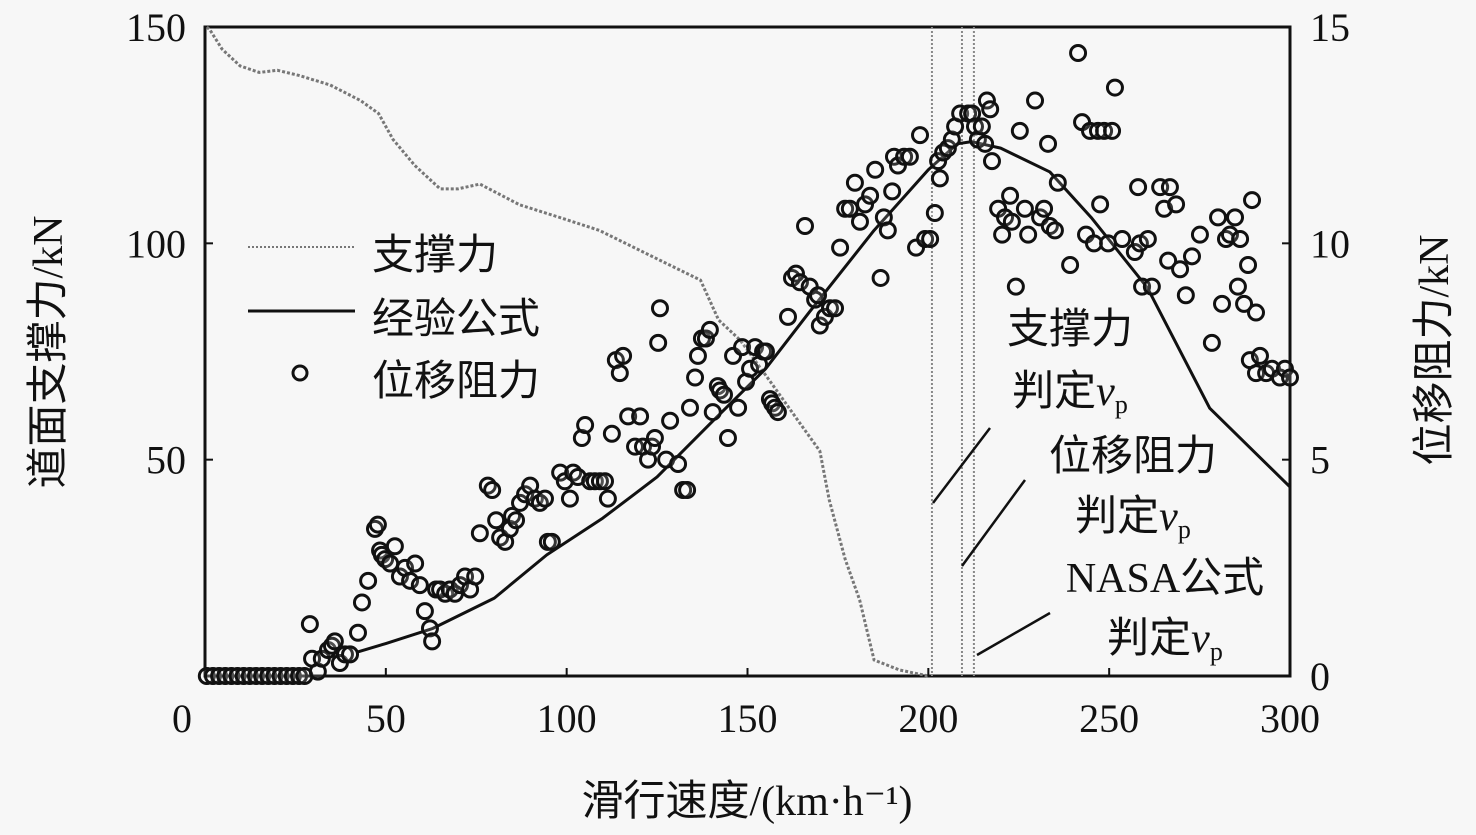 The width and height of the screenshot is (1476, 835). What do you see at coordinates (1109, 718) in the screenshot?
I see `x-tick-label: 250` at bounding box center [1109, 718].